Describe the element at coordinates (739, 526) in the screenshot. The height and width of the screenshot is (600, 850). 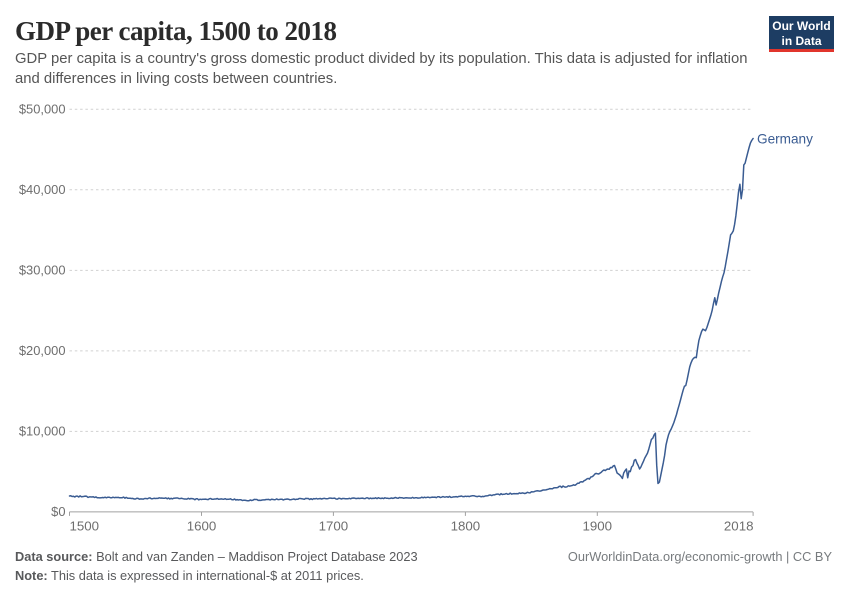
I see `svg-text: 2018` at that location.